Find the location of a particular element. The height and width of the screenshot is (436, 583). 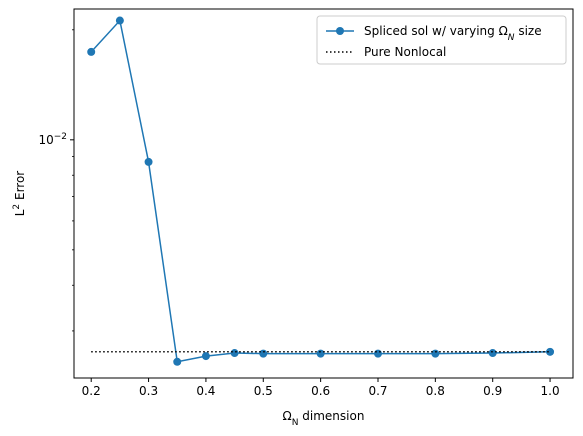

x-tick-label: 0.8 is located at coordinates (435, 391).